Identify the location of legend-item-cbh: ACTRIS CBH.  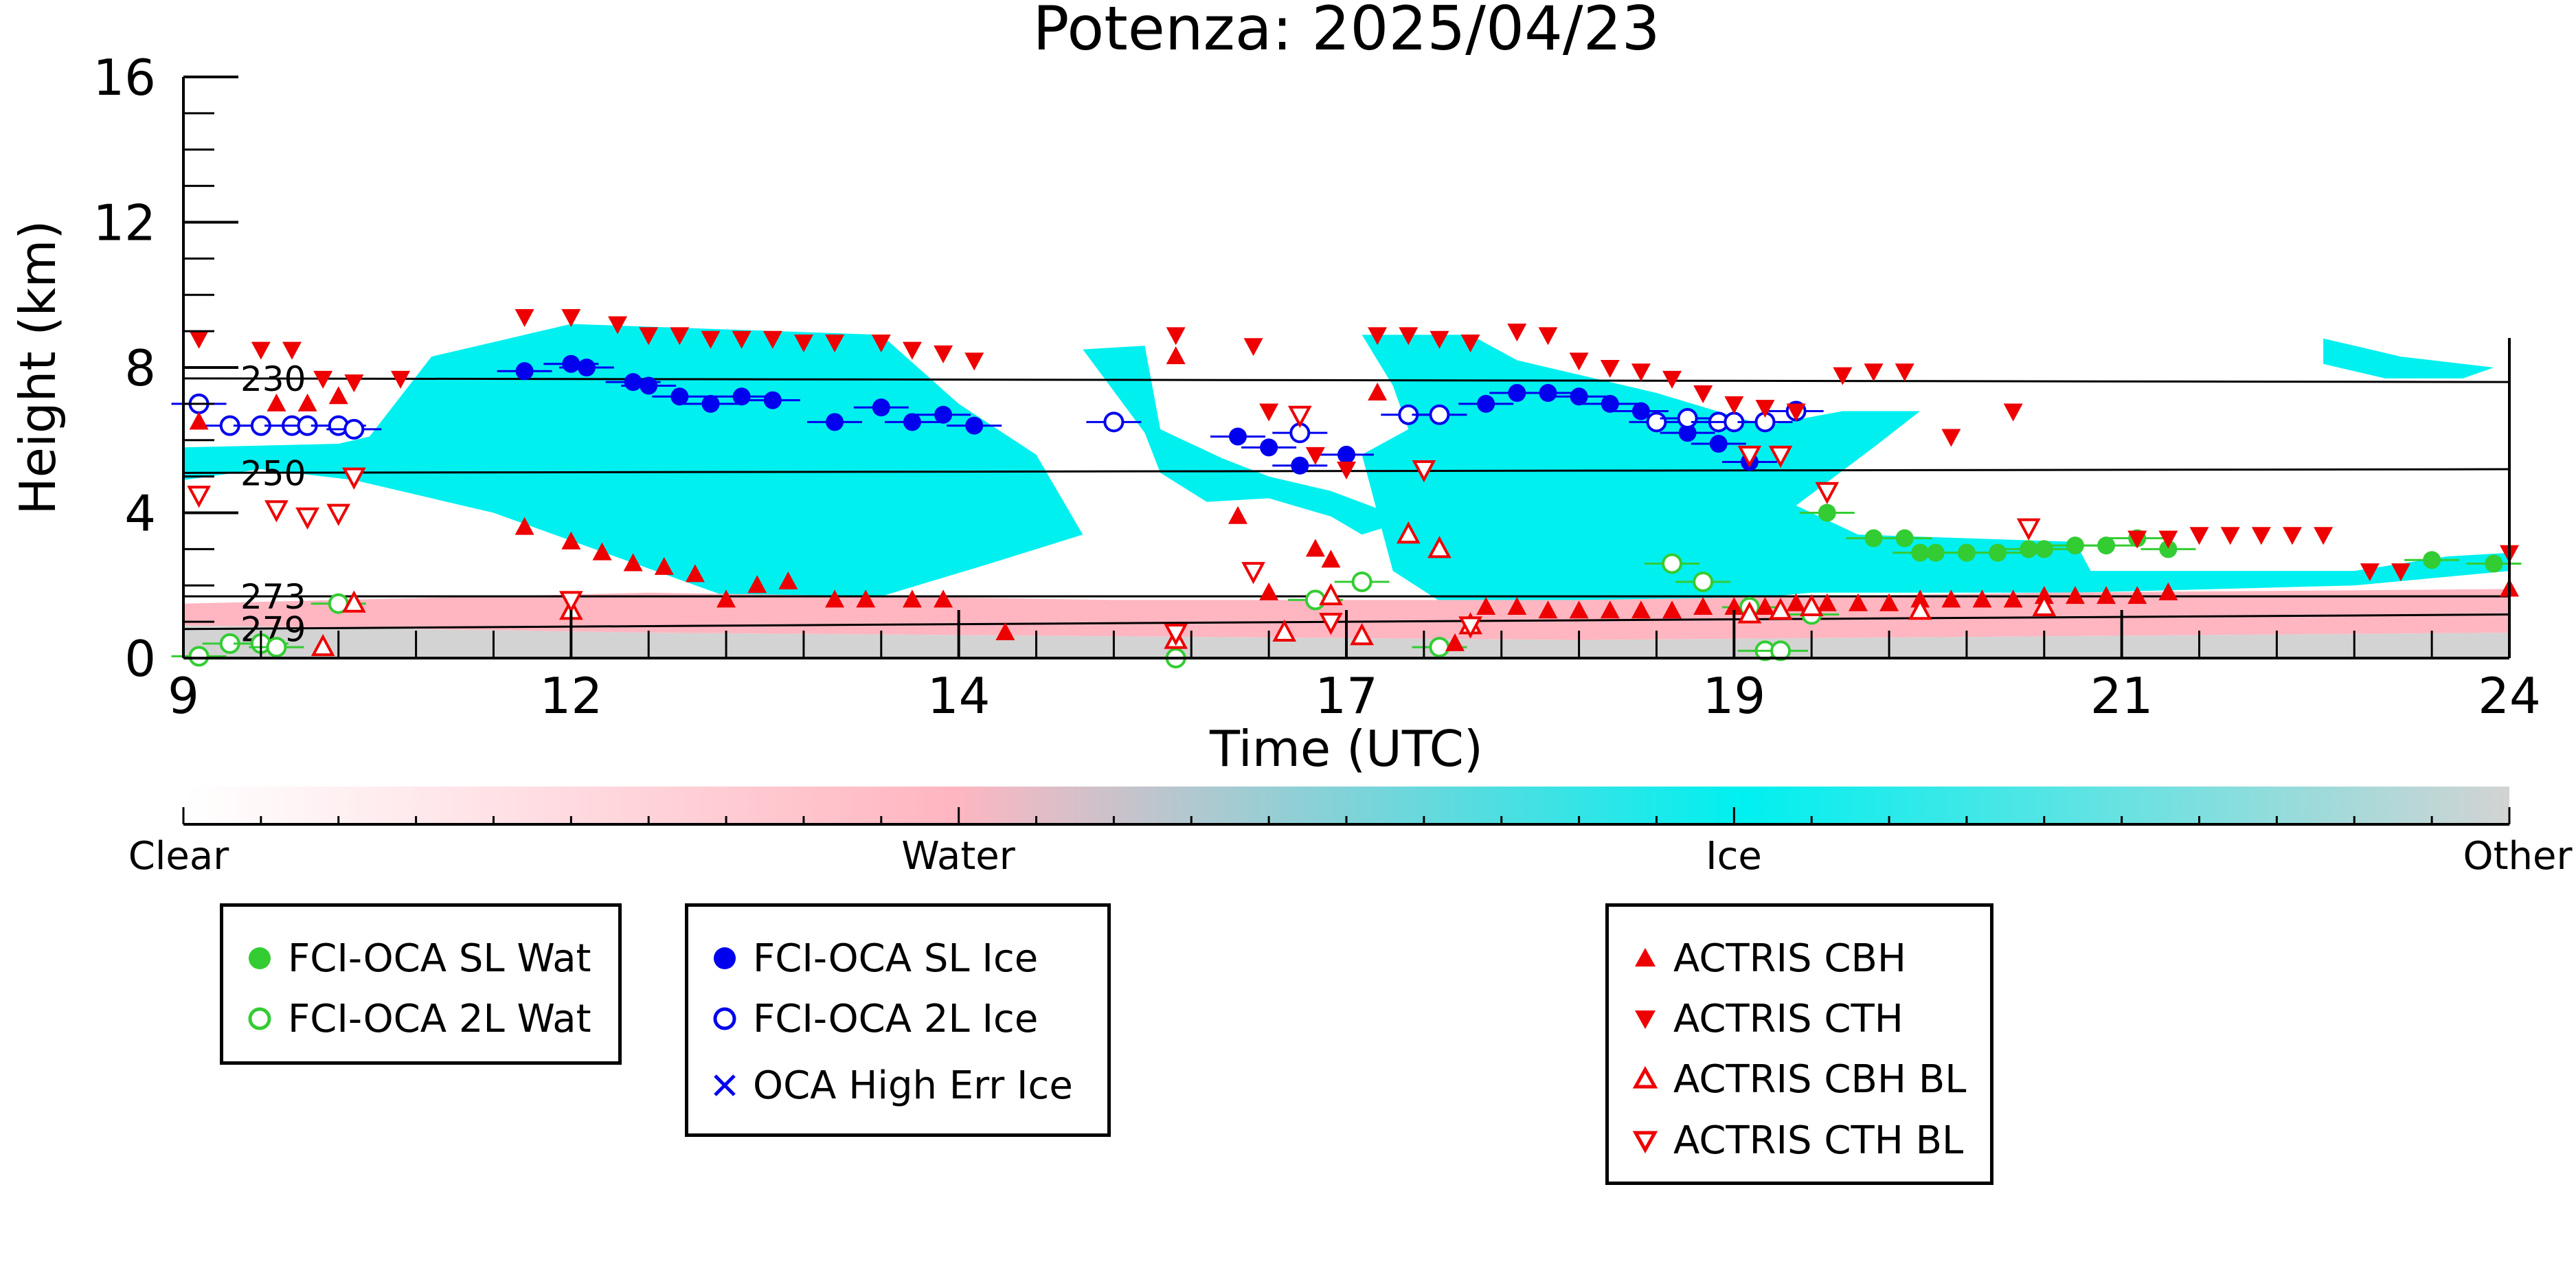
(1799, 958).